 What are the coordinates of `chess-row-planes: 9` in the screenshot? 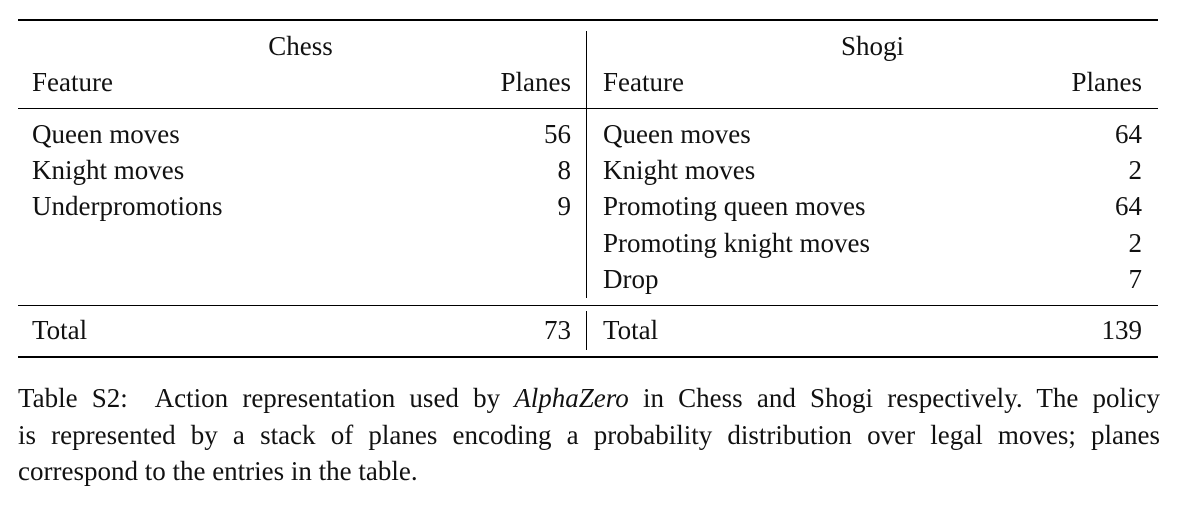 It's located at (564, 206).